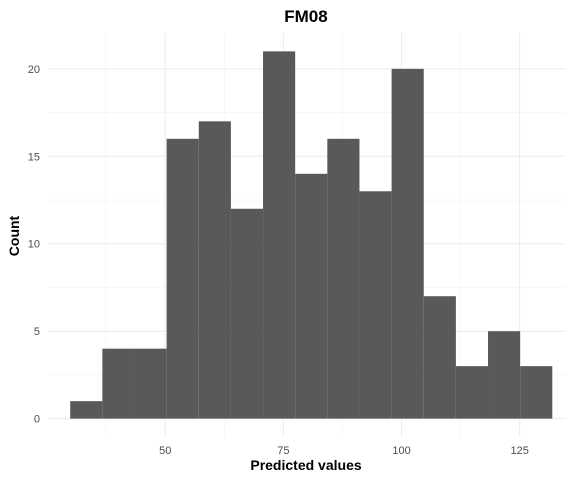  Describe the element at coordinates (520, 451) in the screenshot. I see `x-tick-label: 125` at that location.